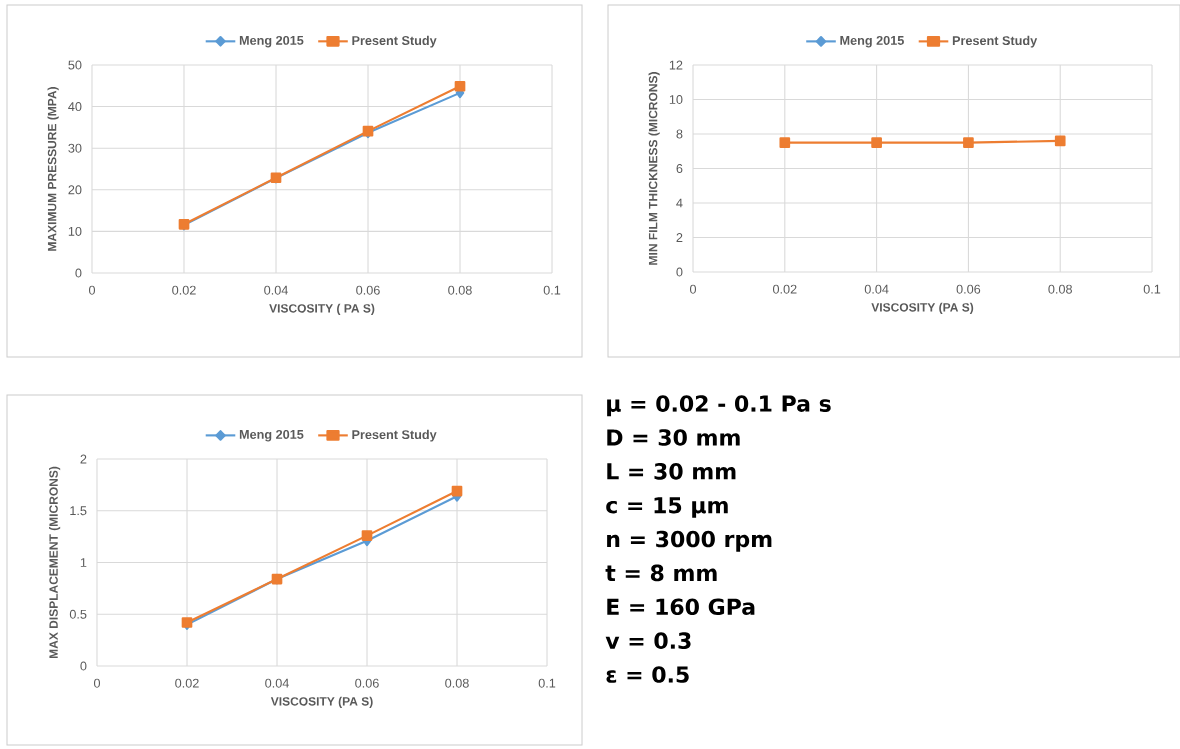 The image size is (1180, 749). I want to click on y-tick-label: 1.5, so click(78, 511).